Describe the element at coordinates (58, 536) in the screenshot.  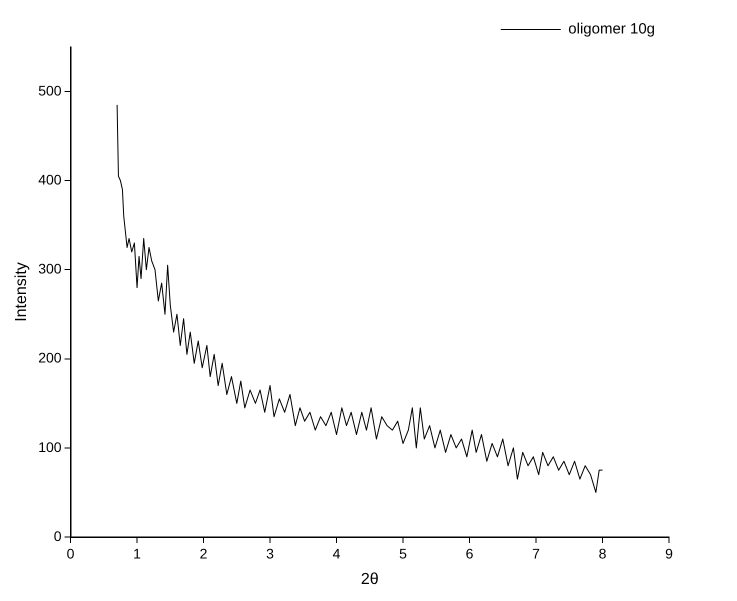
I see `y-tick-label: 0` at that location.